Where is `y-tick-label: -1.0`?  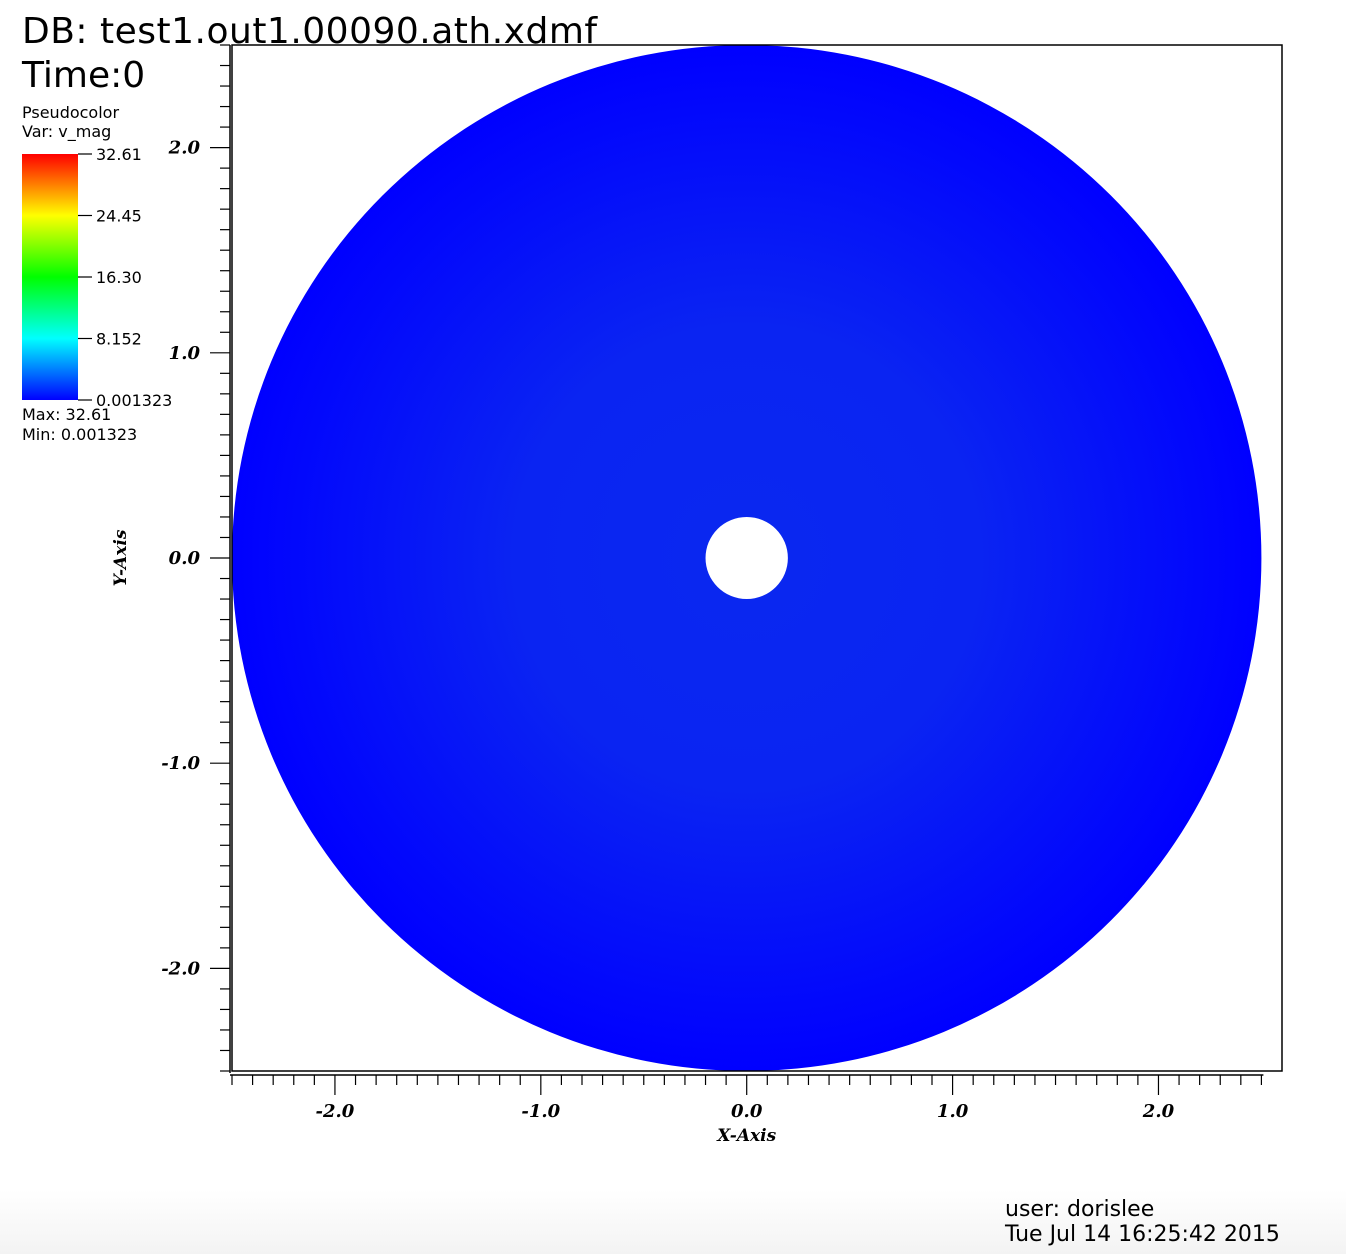 y-tick-label: -1.0 is located at coordinates (180, 763).